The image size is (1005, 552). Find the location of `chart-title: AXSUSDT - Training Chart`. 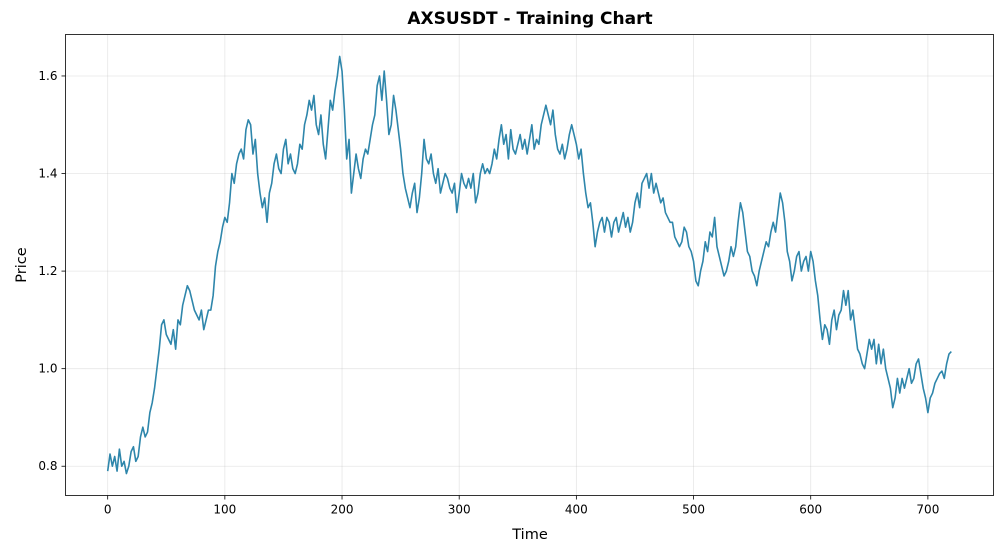

chart-title: AXSUSDT - Training Chart is located at coordinates (529, 19).